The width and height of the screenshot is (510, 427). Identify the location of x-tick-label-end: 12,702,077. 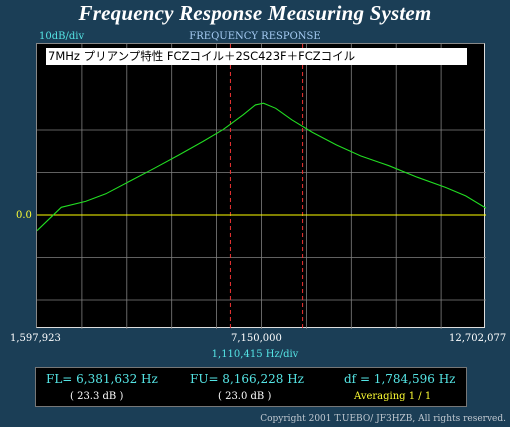
(478, 338).